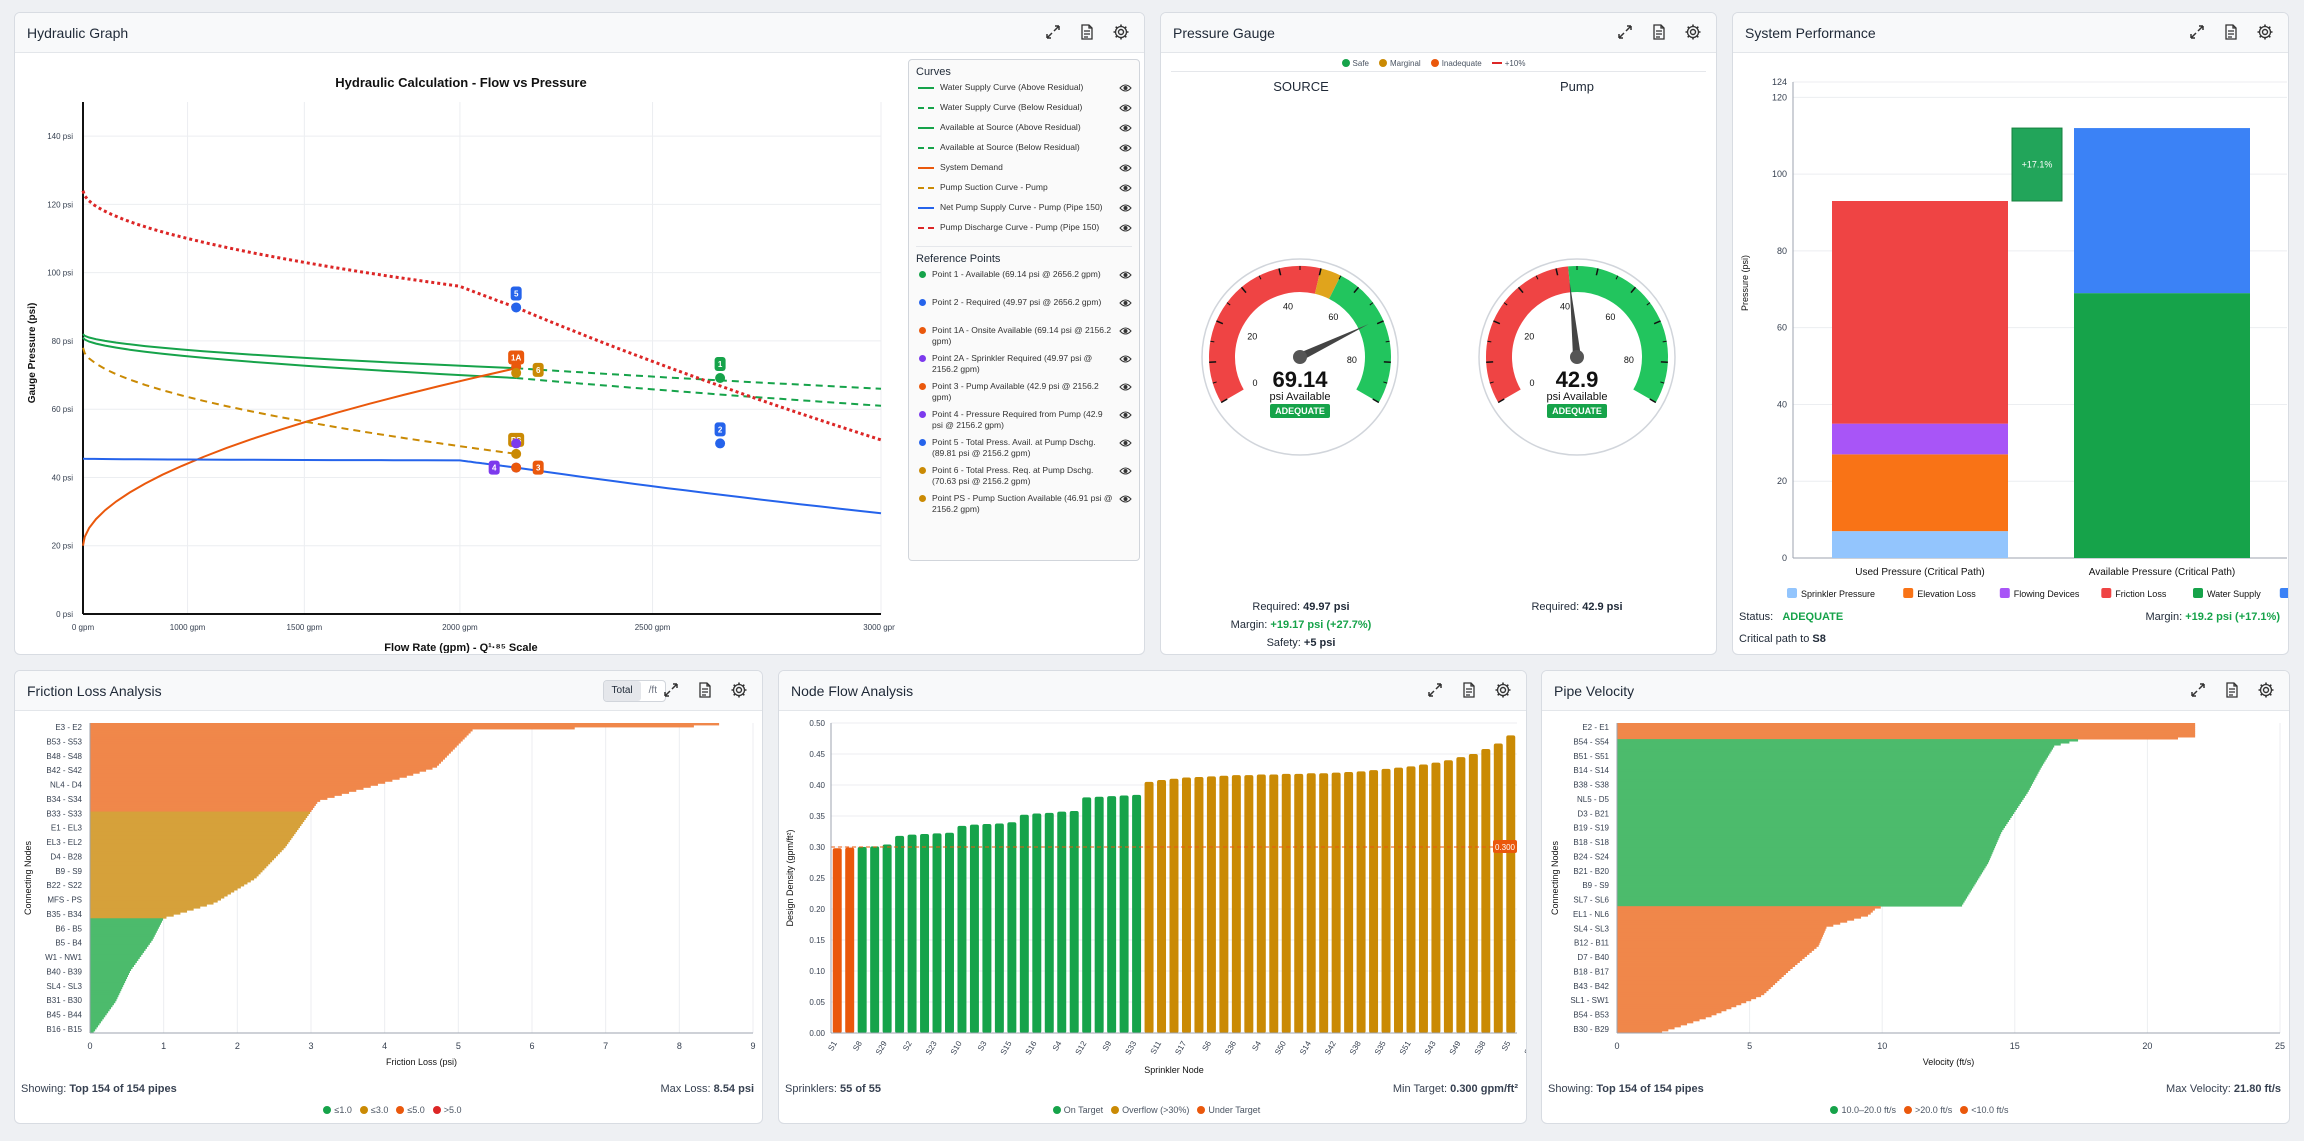  What do you see at coordinates (1024, 152) in the screenshot?
I see `curve-legend-item: Available at Source (Below Residual)` at bounding box center [1024, 152].